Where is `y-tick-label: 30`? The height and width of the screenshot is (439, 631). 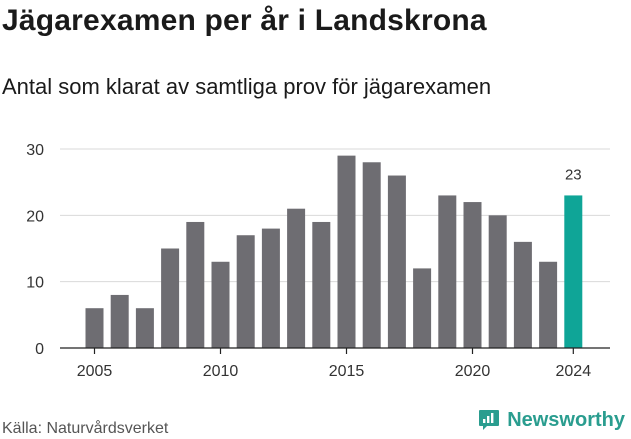
y-tick-label: 30 is located at coordinates (35, 150).